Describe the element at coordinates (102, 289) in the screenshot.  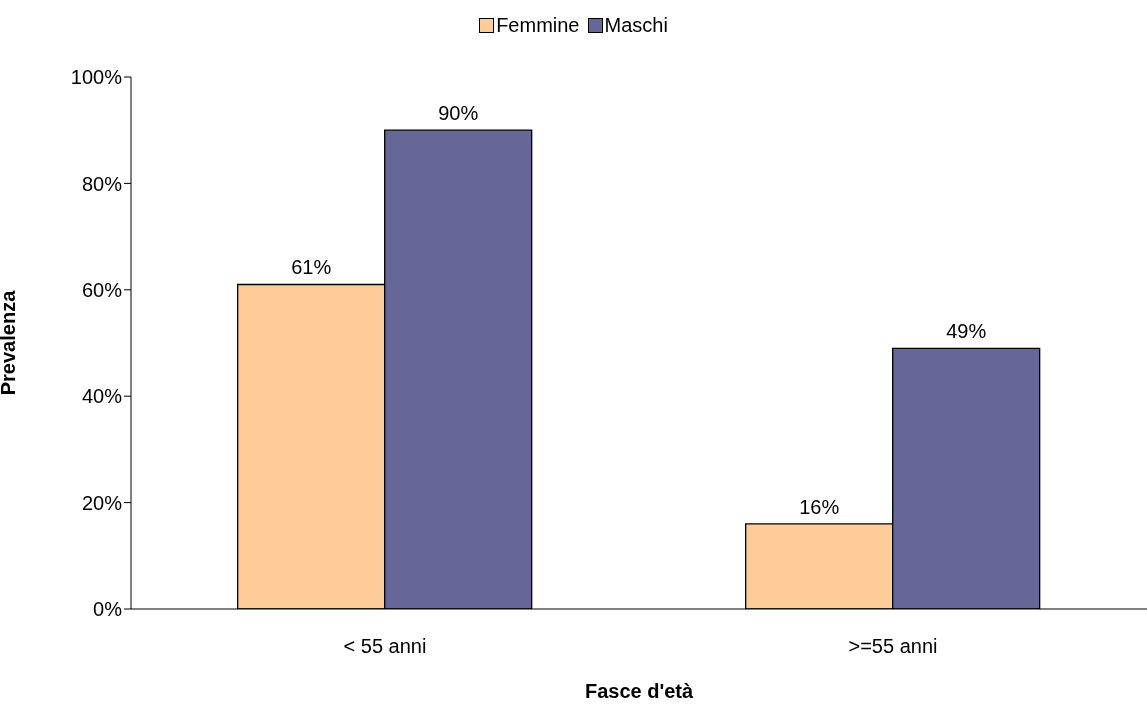
I see `y-tick-label: 60%` at that location.